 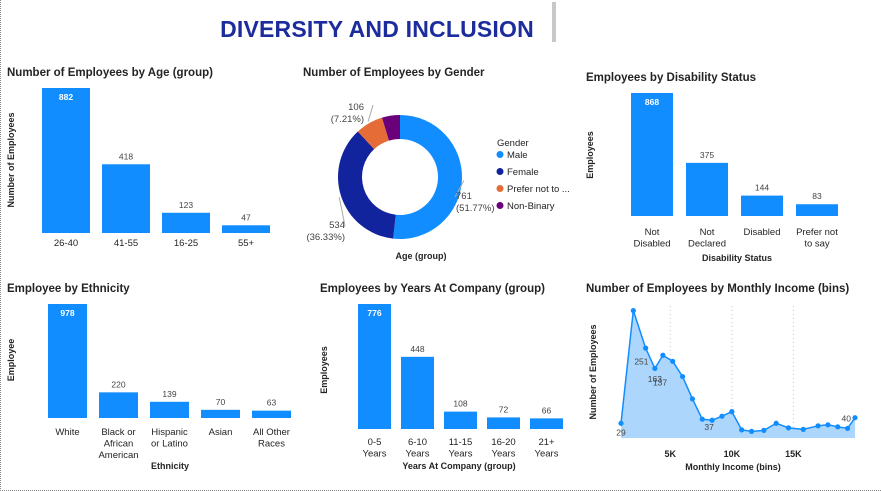 What do you see at coordinates (118, 444) in the screenshot?
I see `category-label: Black or African American` at bounding box center [118, 444].